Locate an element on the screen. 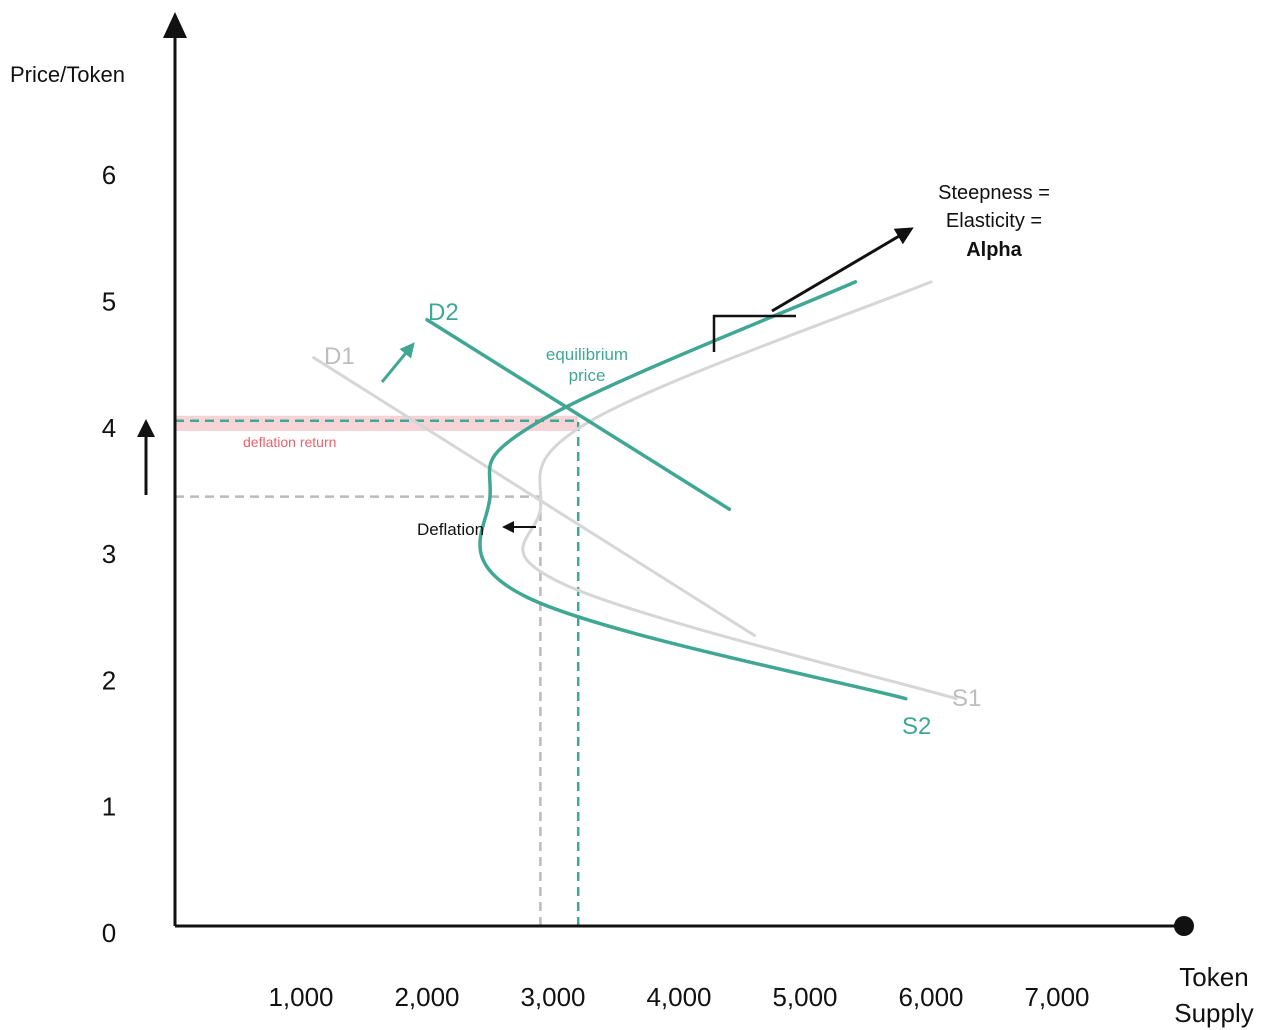  x-tick-labels: 1,000 2,000 3,000 4,000 5,000 6,000 7,000 is located at coordinates (678, 997).